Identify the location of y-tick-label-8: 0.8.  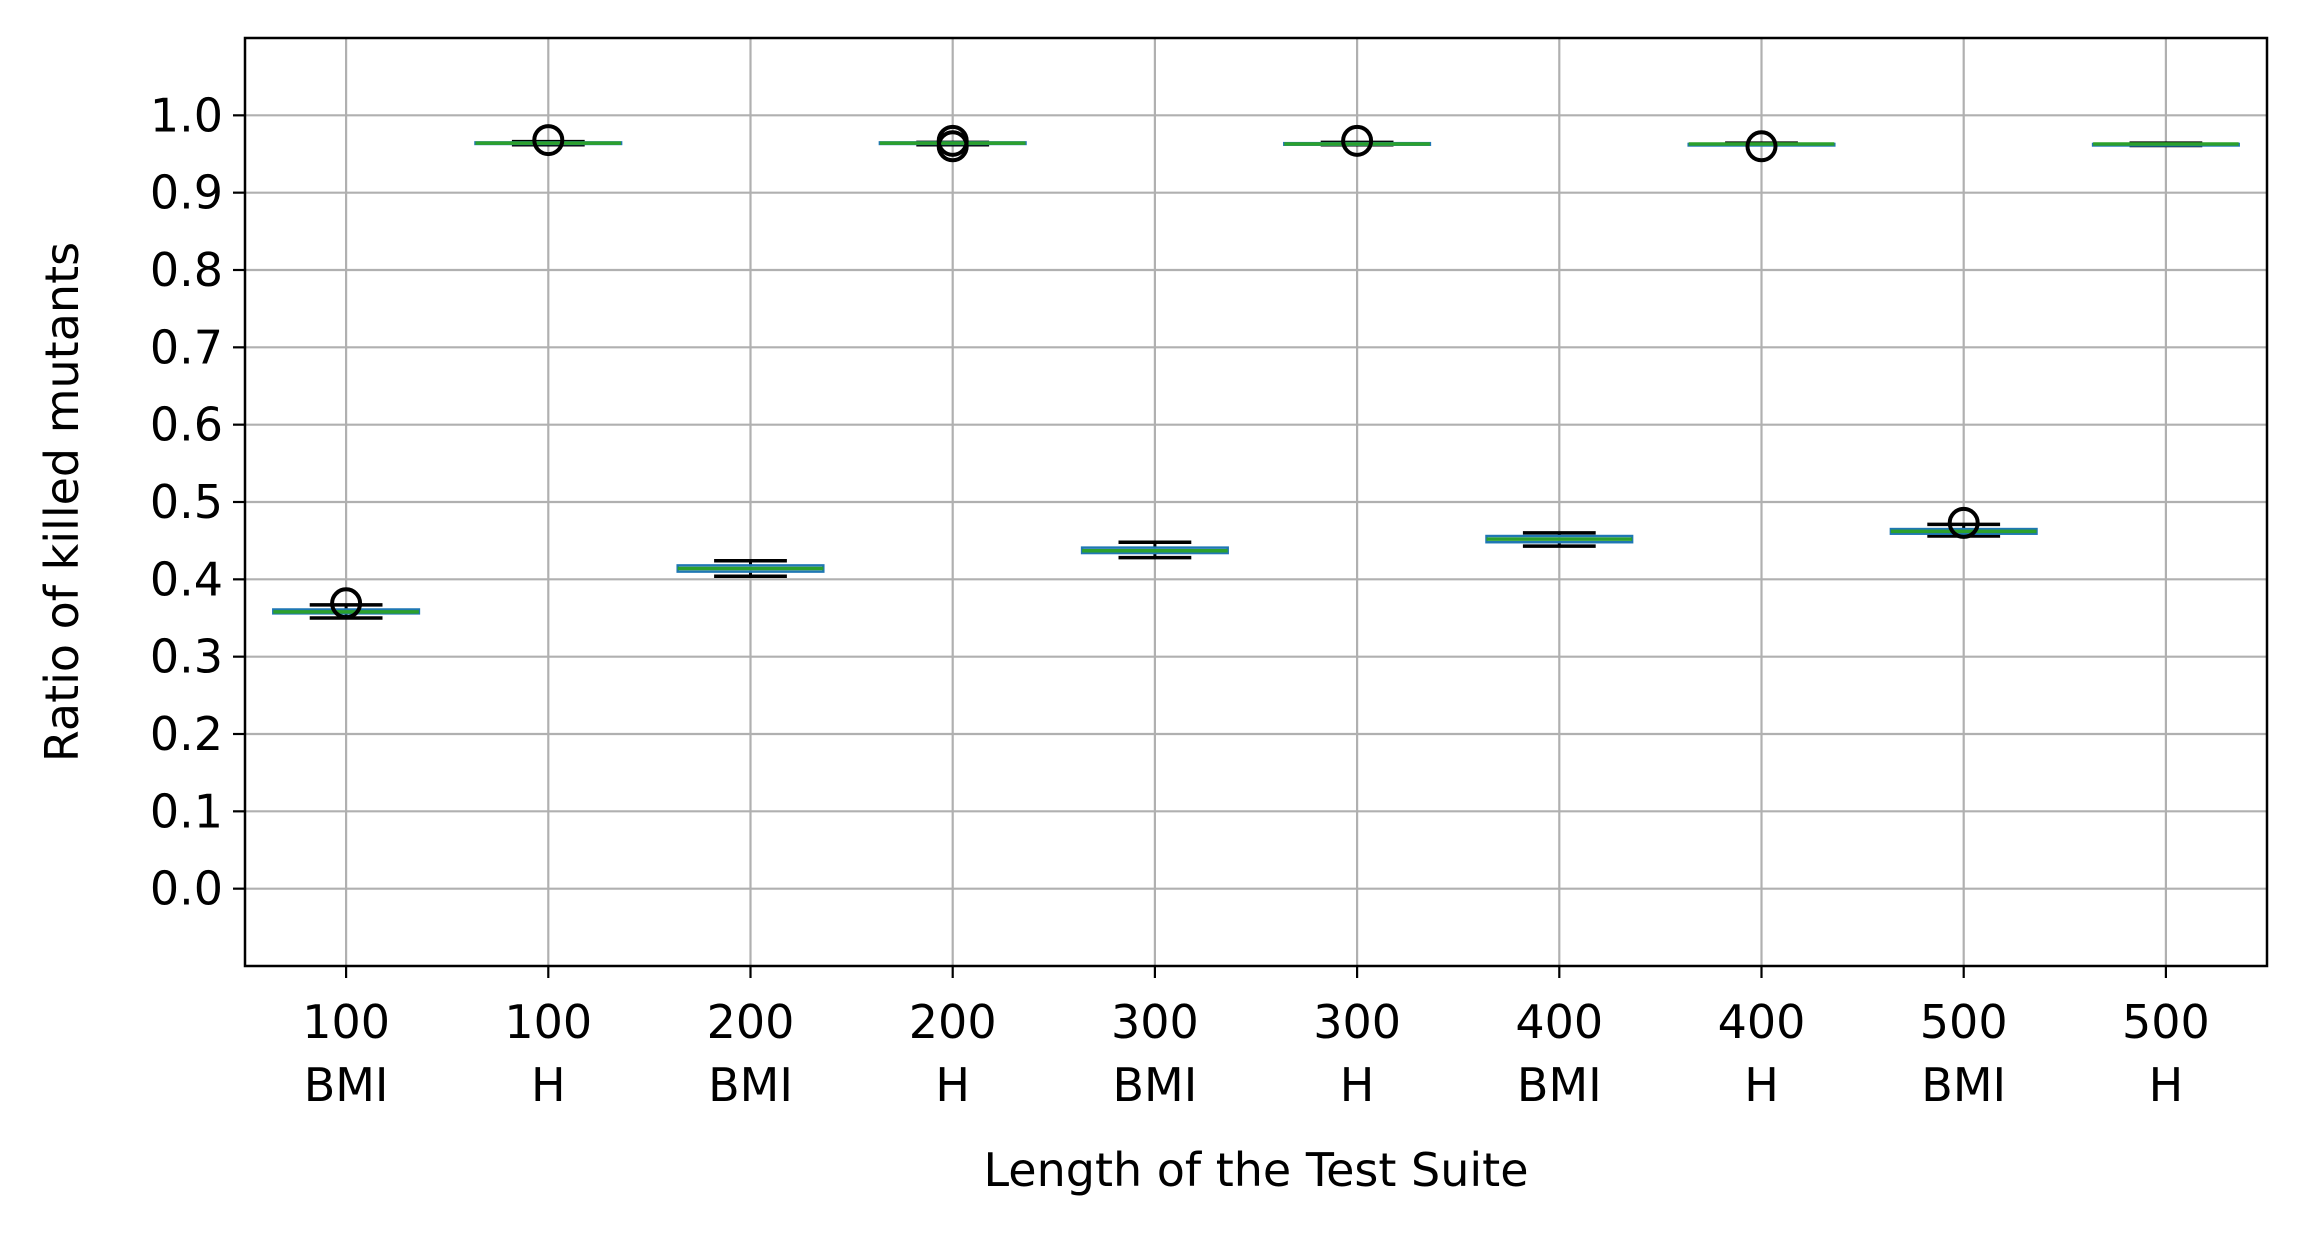
(186, 270).